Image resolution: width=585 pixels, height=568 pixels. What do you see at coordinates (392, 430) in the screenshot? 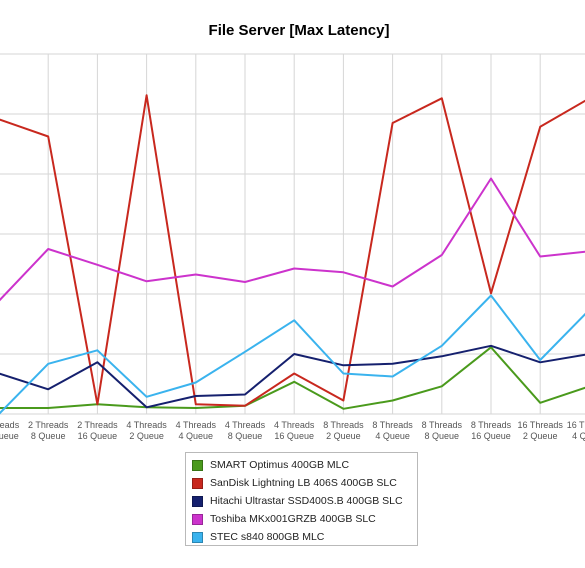
I see `x-tick-label: 8 Threads 4 Queue` at bounding box center [392, 430].